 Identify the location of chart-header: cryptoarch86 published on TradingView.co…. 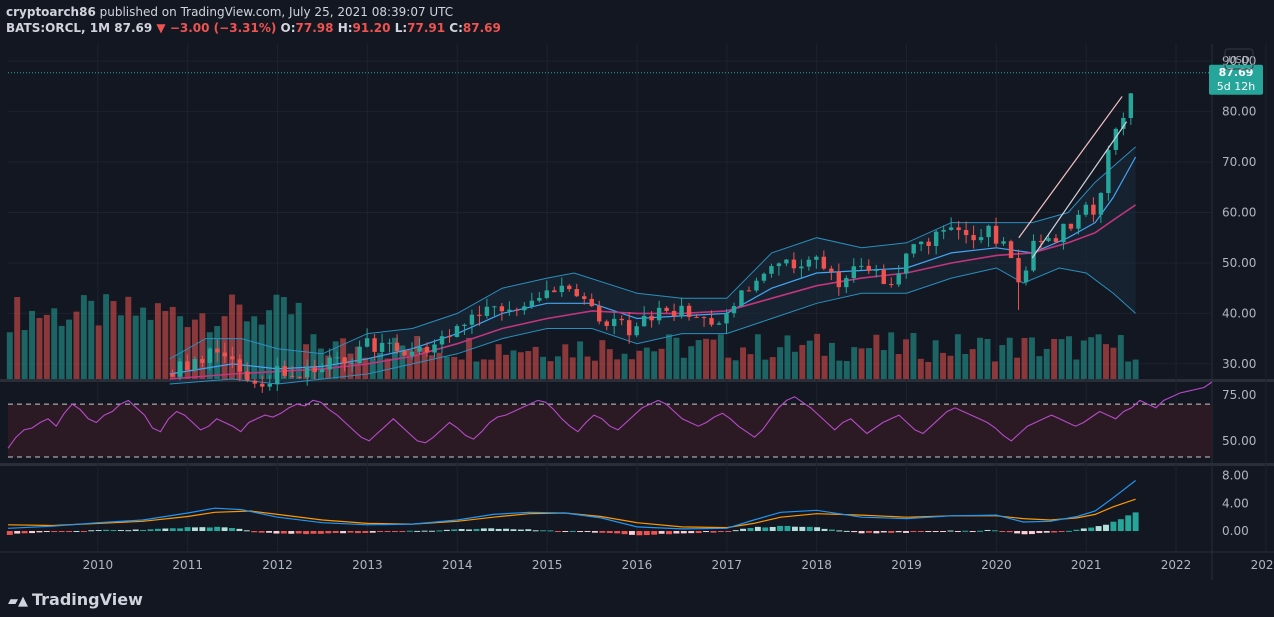
(253, 20).